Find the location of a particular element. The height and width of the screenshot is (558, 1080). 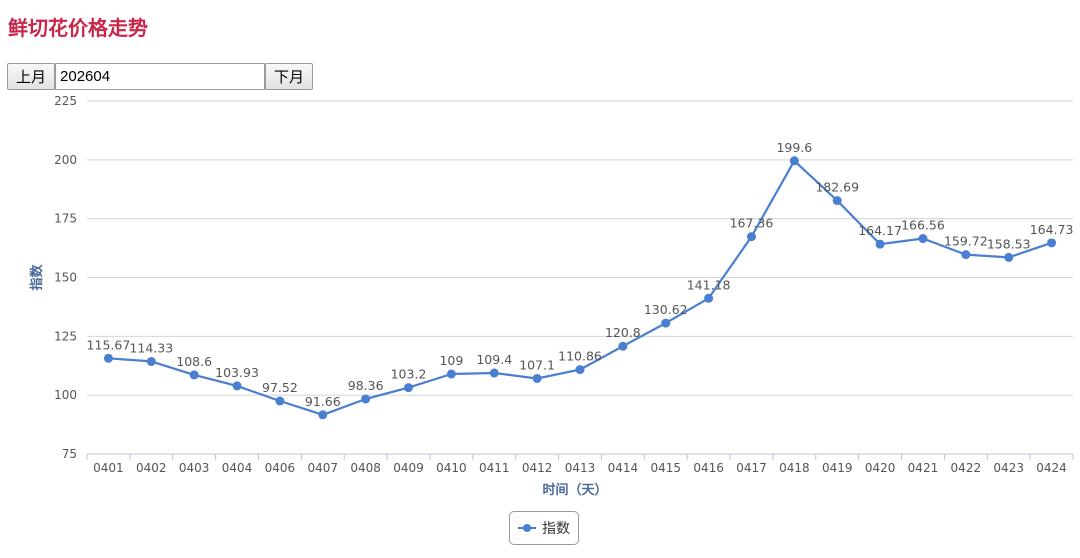

x-tick-label: 0420 is located at coordinates (880, 468).